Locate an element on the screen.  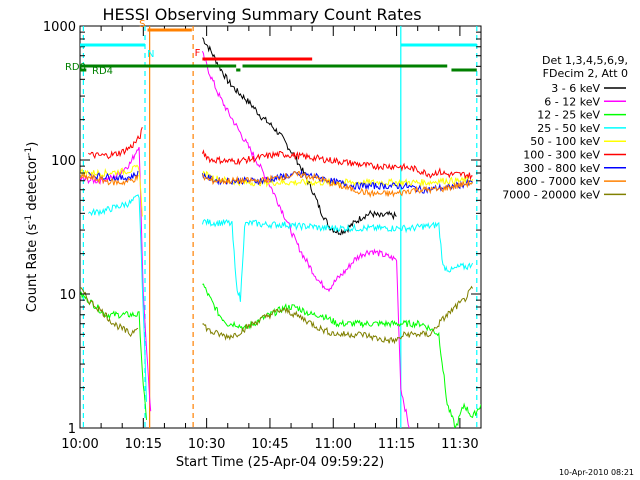
legend-label: 12 - 25 keV is located at coordinates (568, 115).